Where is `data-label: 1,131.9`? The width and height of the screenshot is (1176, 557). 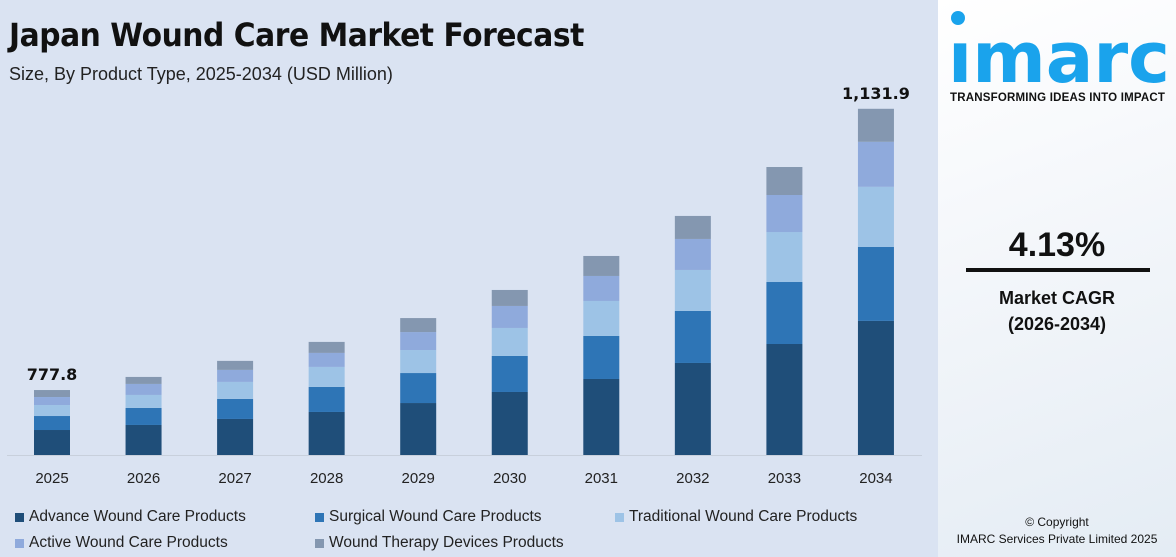
data-label: 1,131.9 is located at coordinates (876, 93).